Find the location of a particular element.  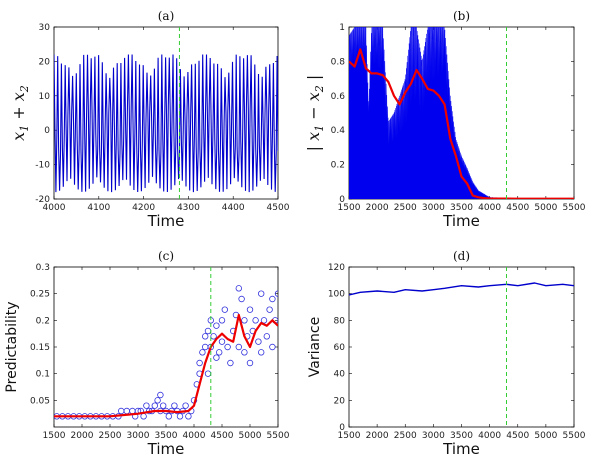

y-tick-label: 40 is located at coordinates (340, 375).